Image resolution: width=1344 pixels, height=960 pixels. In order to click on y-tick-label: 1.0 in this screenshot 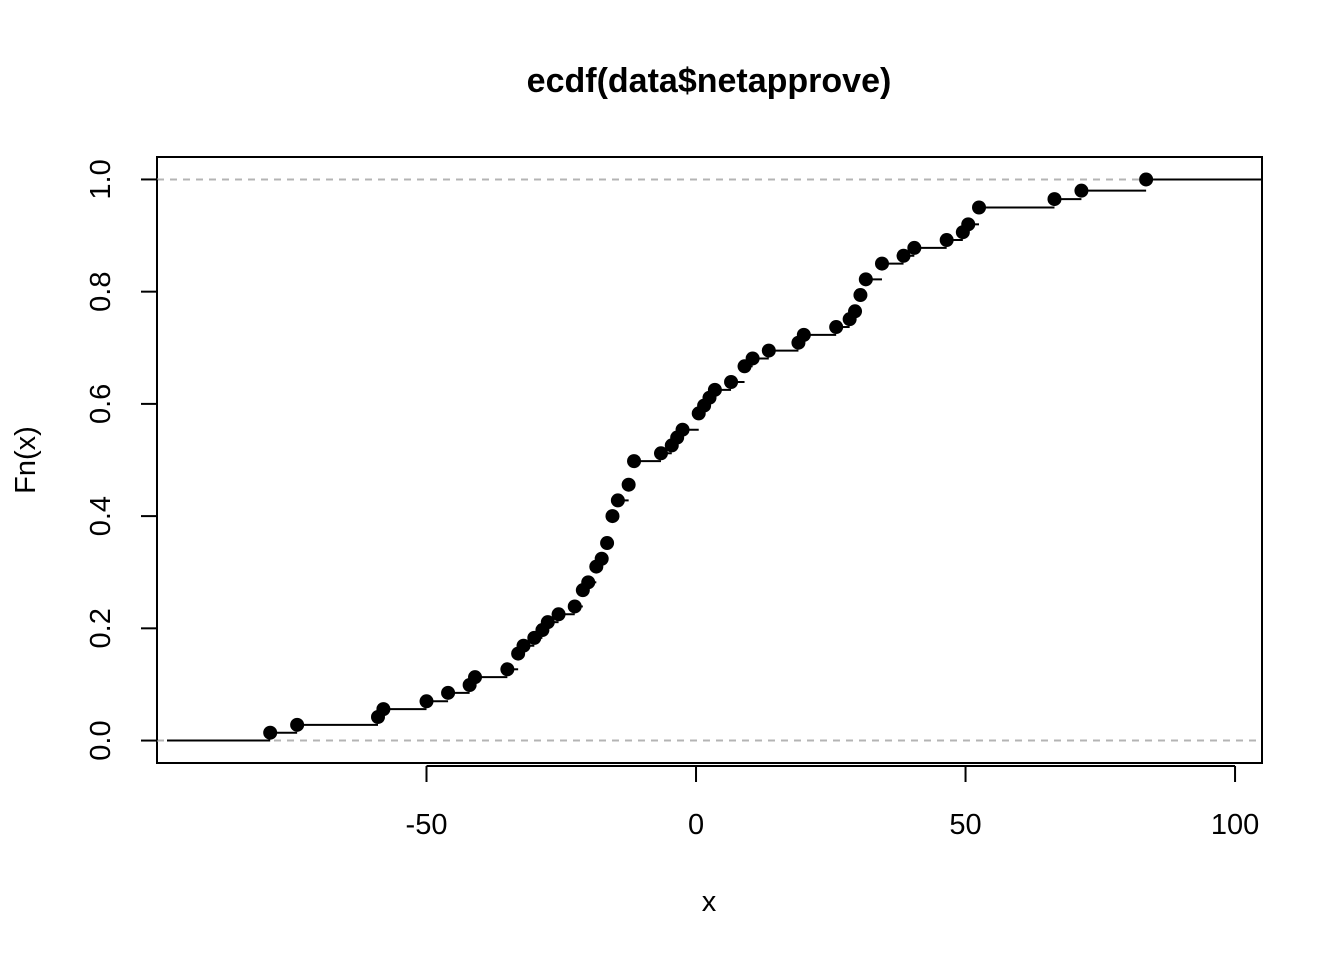, I will do `click(101, 179)`.